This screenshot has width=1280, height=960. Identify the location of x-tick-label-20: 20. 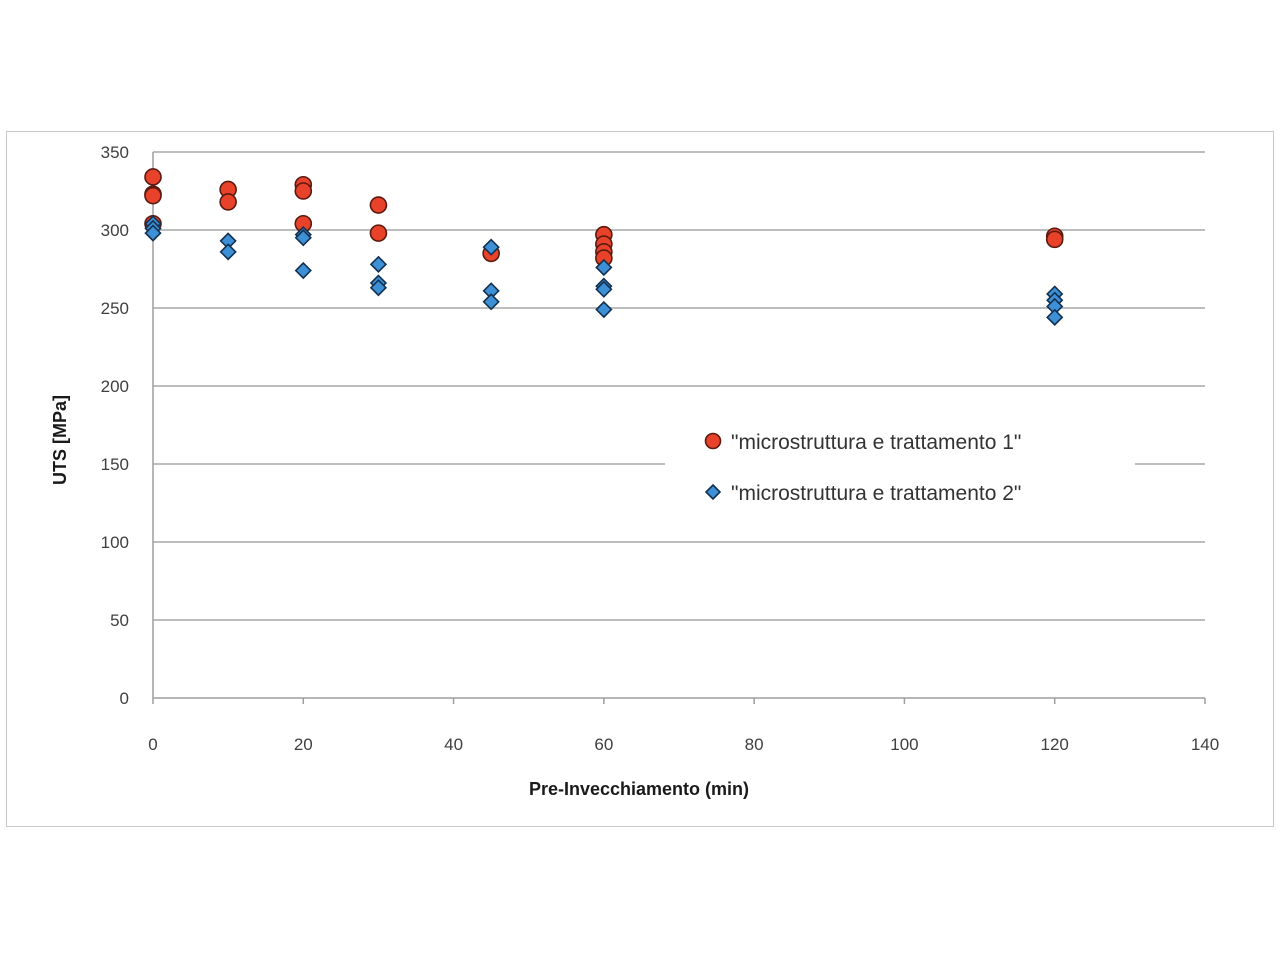
(303, 744).